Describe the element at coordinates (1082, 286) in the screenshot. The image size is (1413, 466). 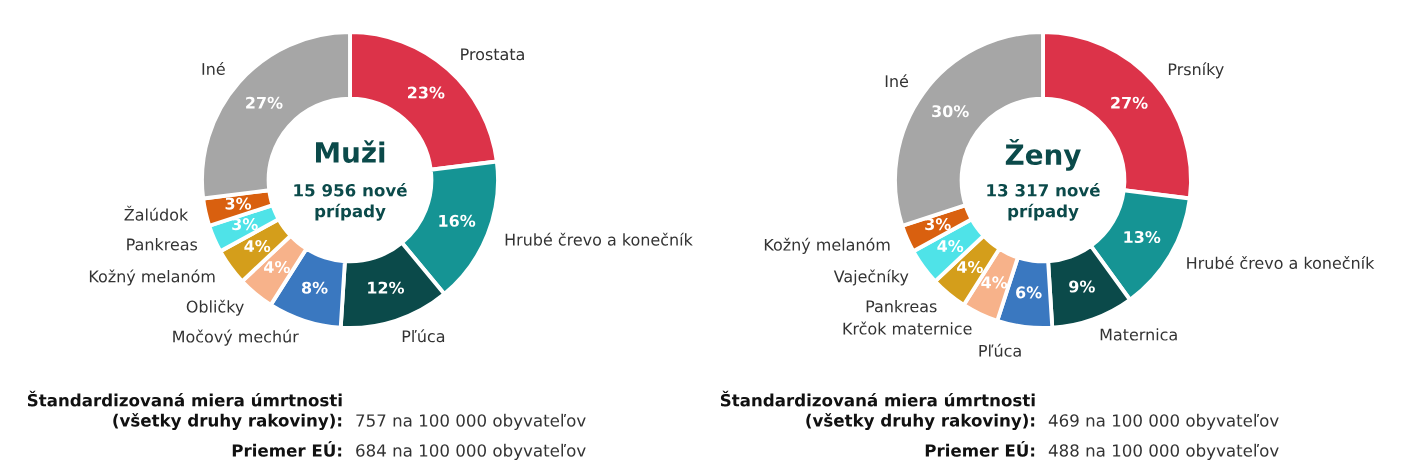
I see `data-label: 9%` at that location.